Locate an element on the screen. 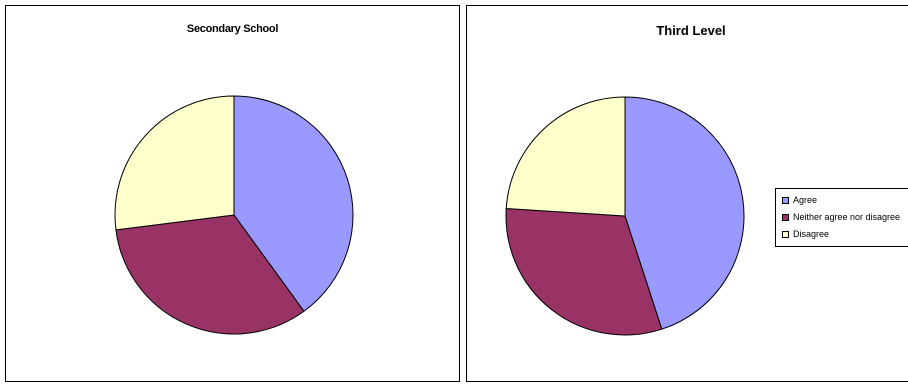  legend-item-neither: Neither agree nor disagree is located at coordinates (841, 217).